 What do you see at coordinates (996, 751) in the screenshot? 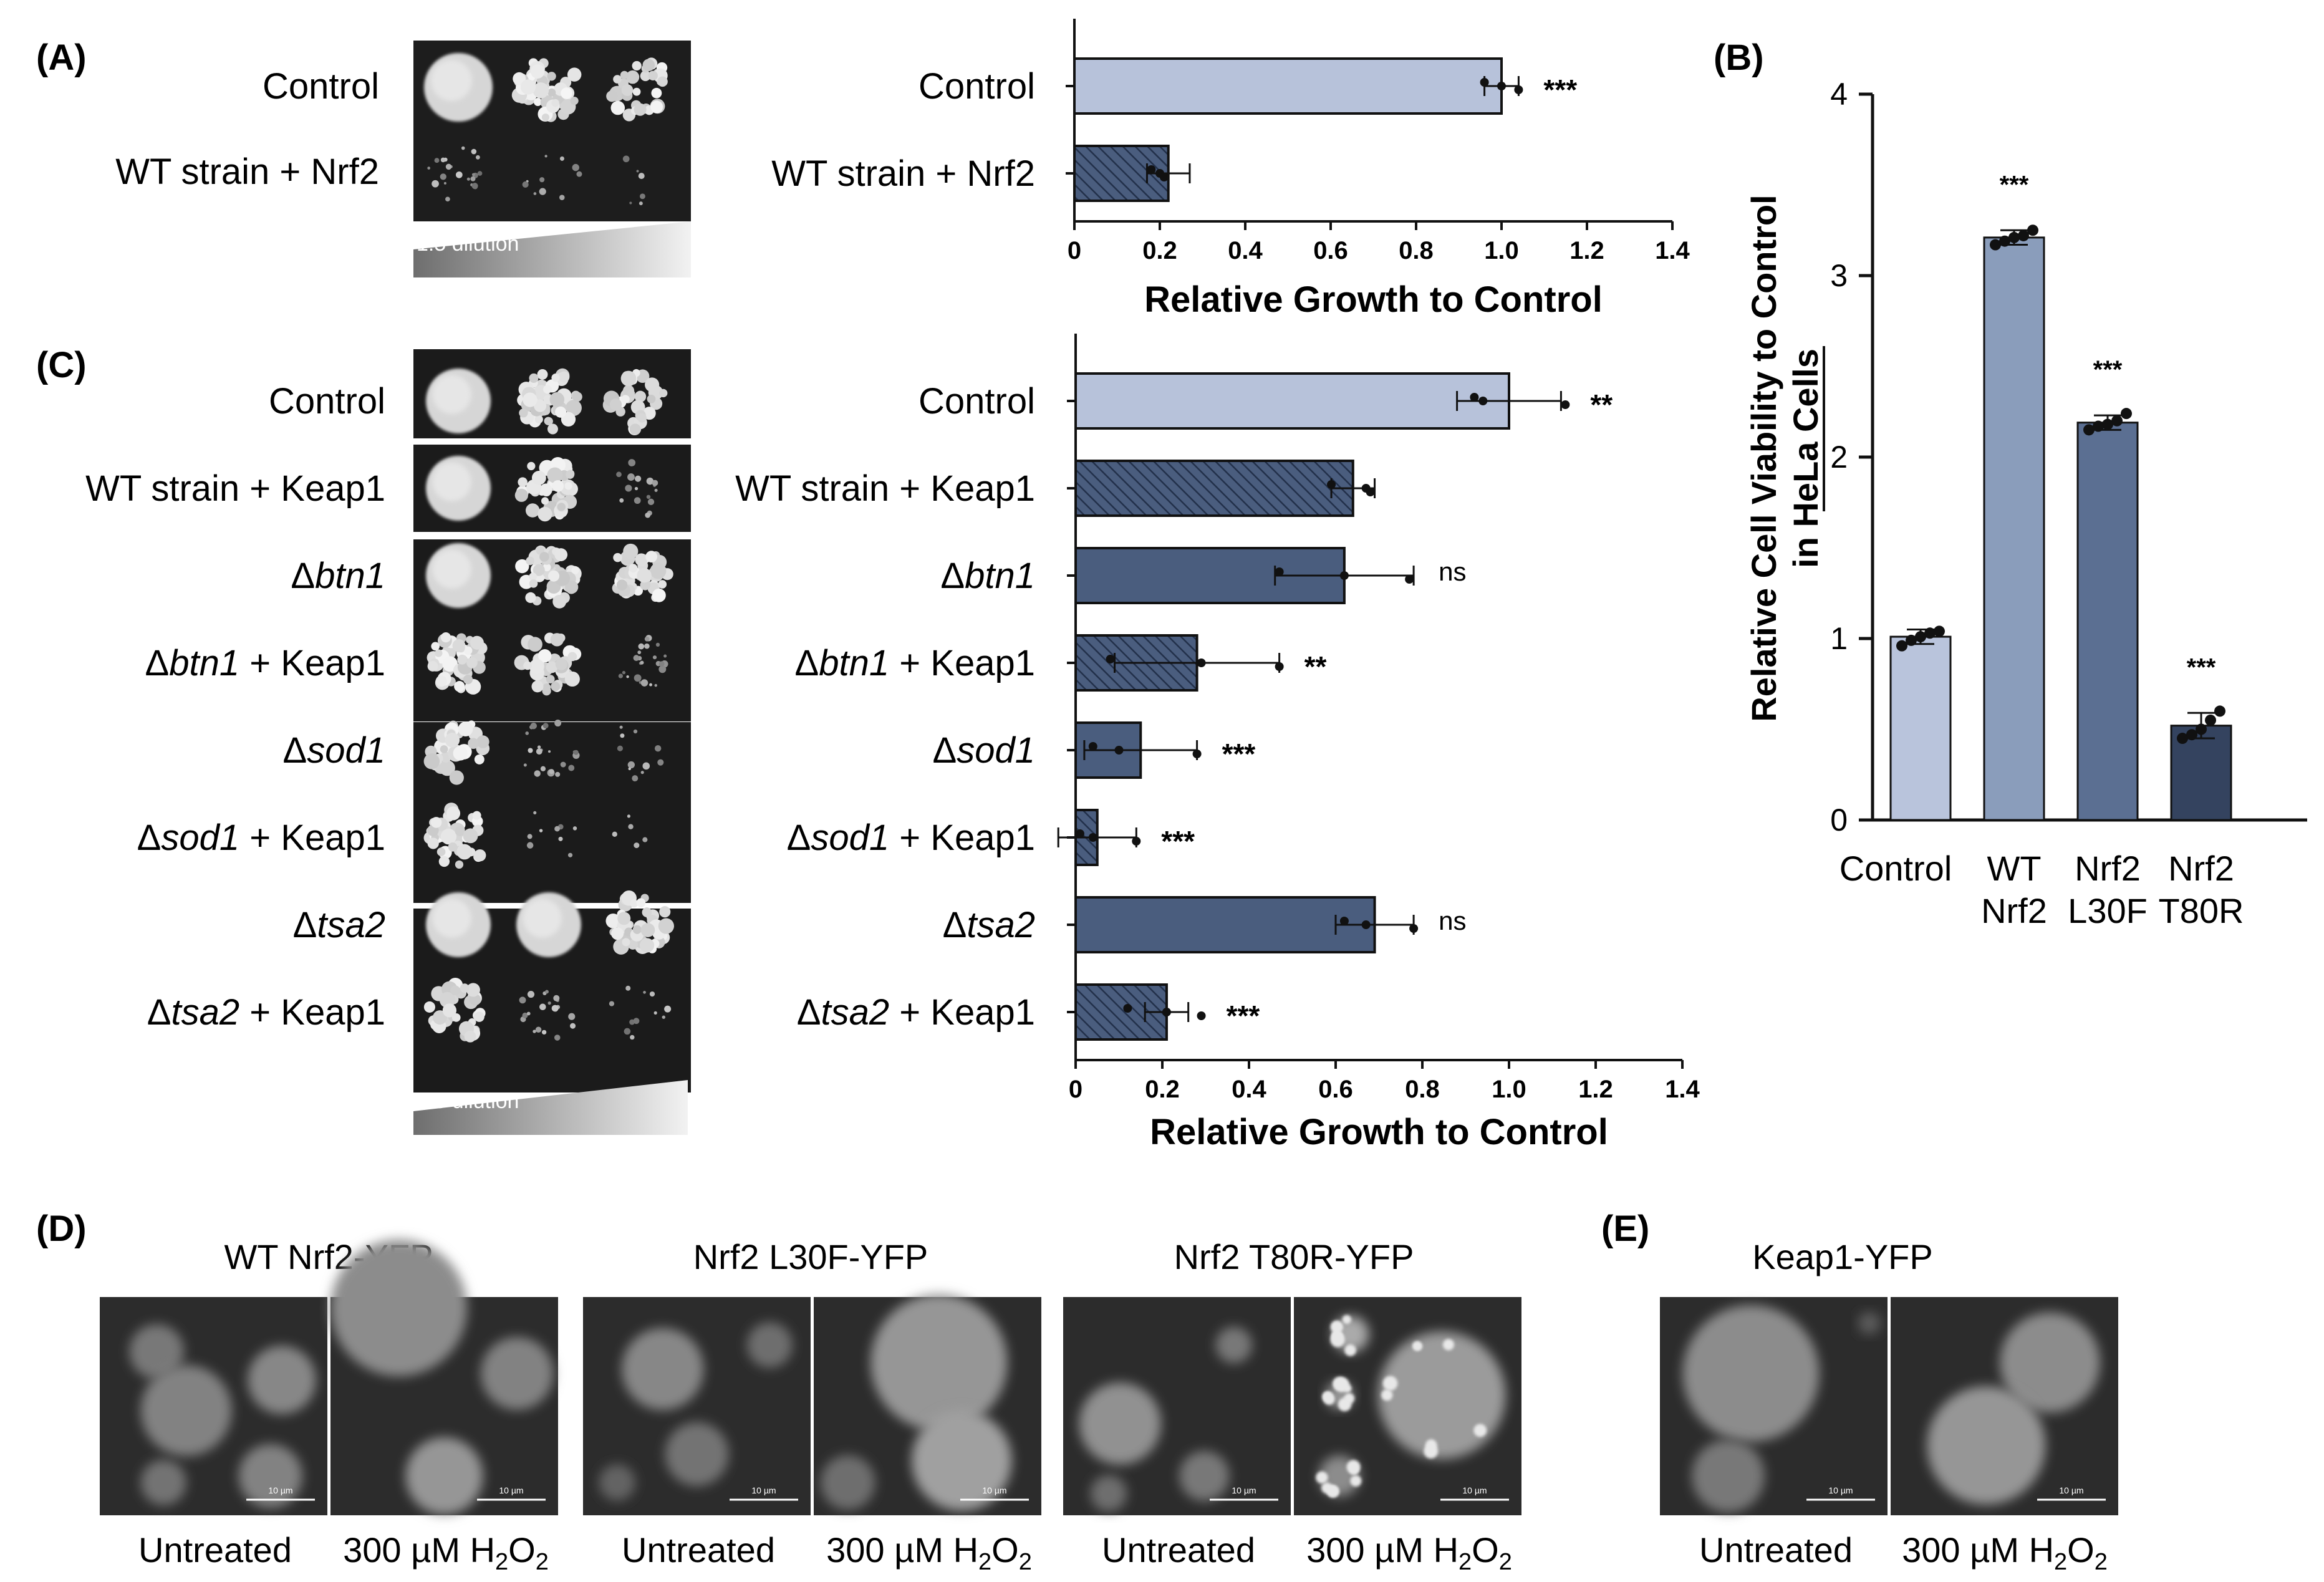
I see `label-gene: sod1` at bounding box center [996, 751].